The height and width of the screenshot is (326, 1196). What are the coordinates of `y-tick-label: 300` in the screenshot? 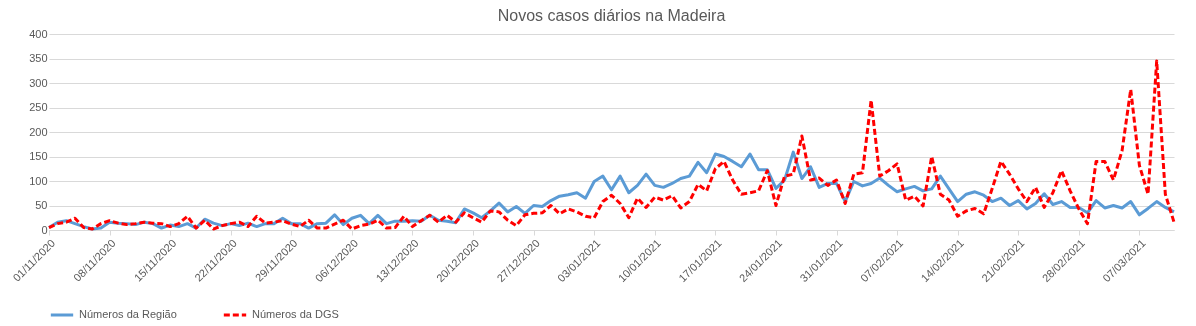 It's located at (38, 82).